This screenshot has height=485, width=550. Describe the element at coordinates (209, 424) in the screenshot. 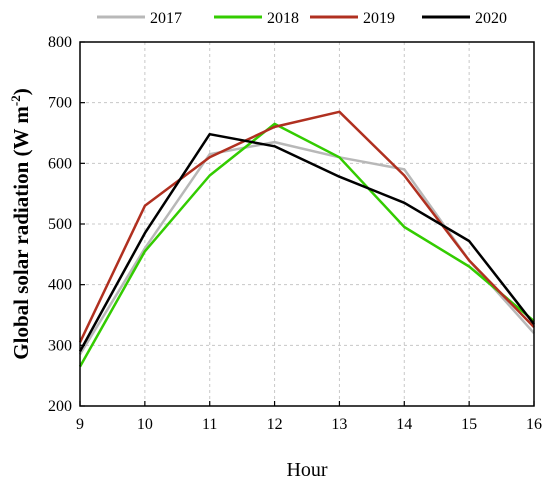

I see `x-tick-label: 11` at that location.